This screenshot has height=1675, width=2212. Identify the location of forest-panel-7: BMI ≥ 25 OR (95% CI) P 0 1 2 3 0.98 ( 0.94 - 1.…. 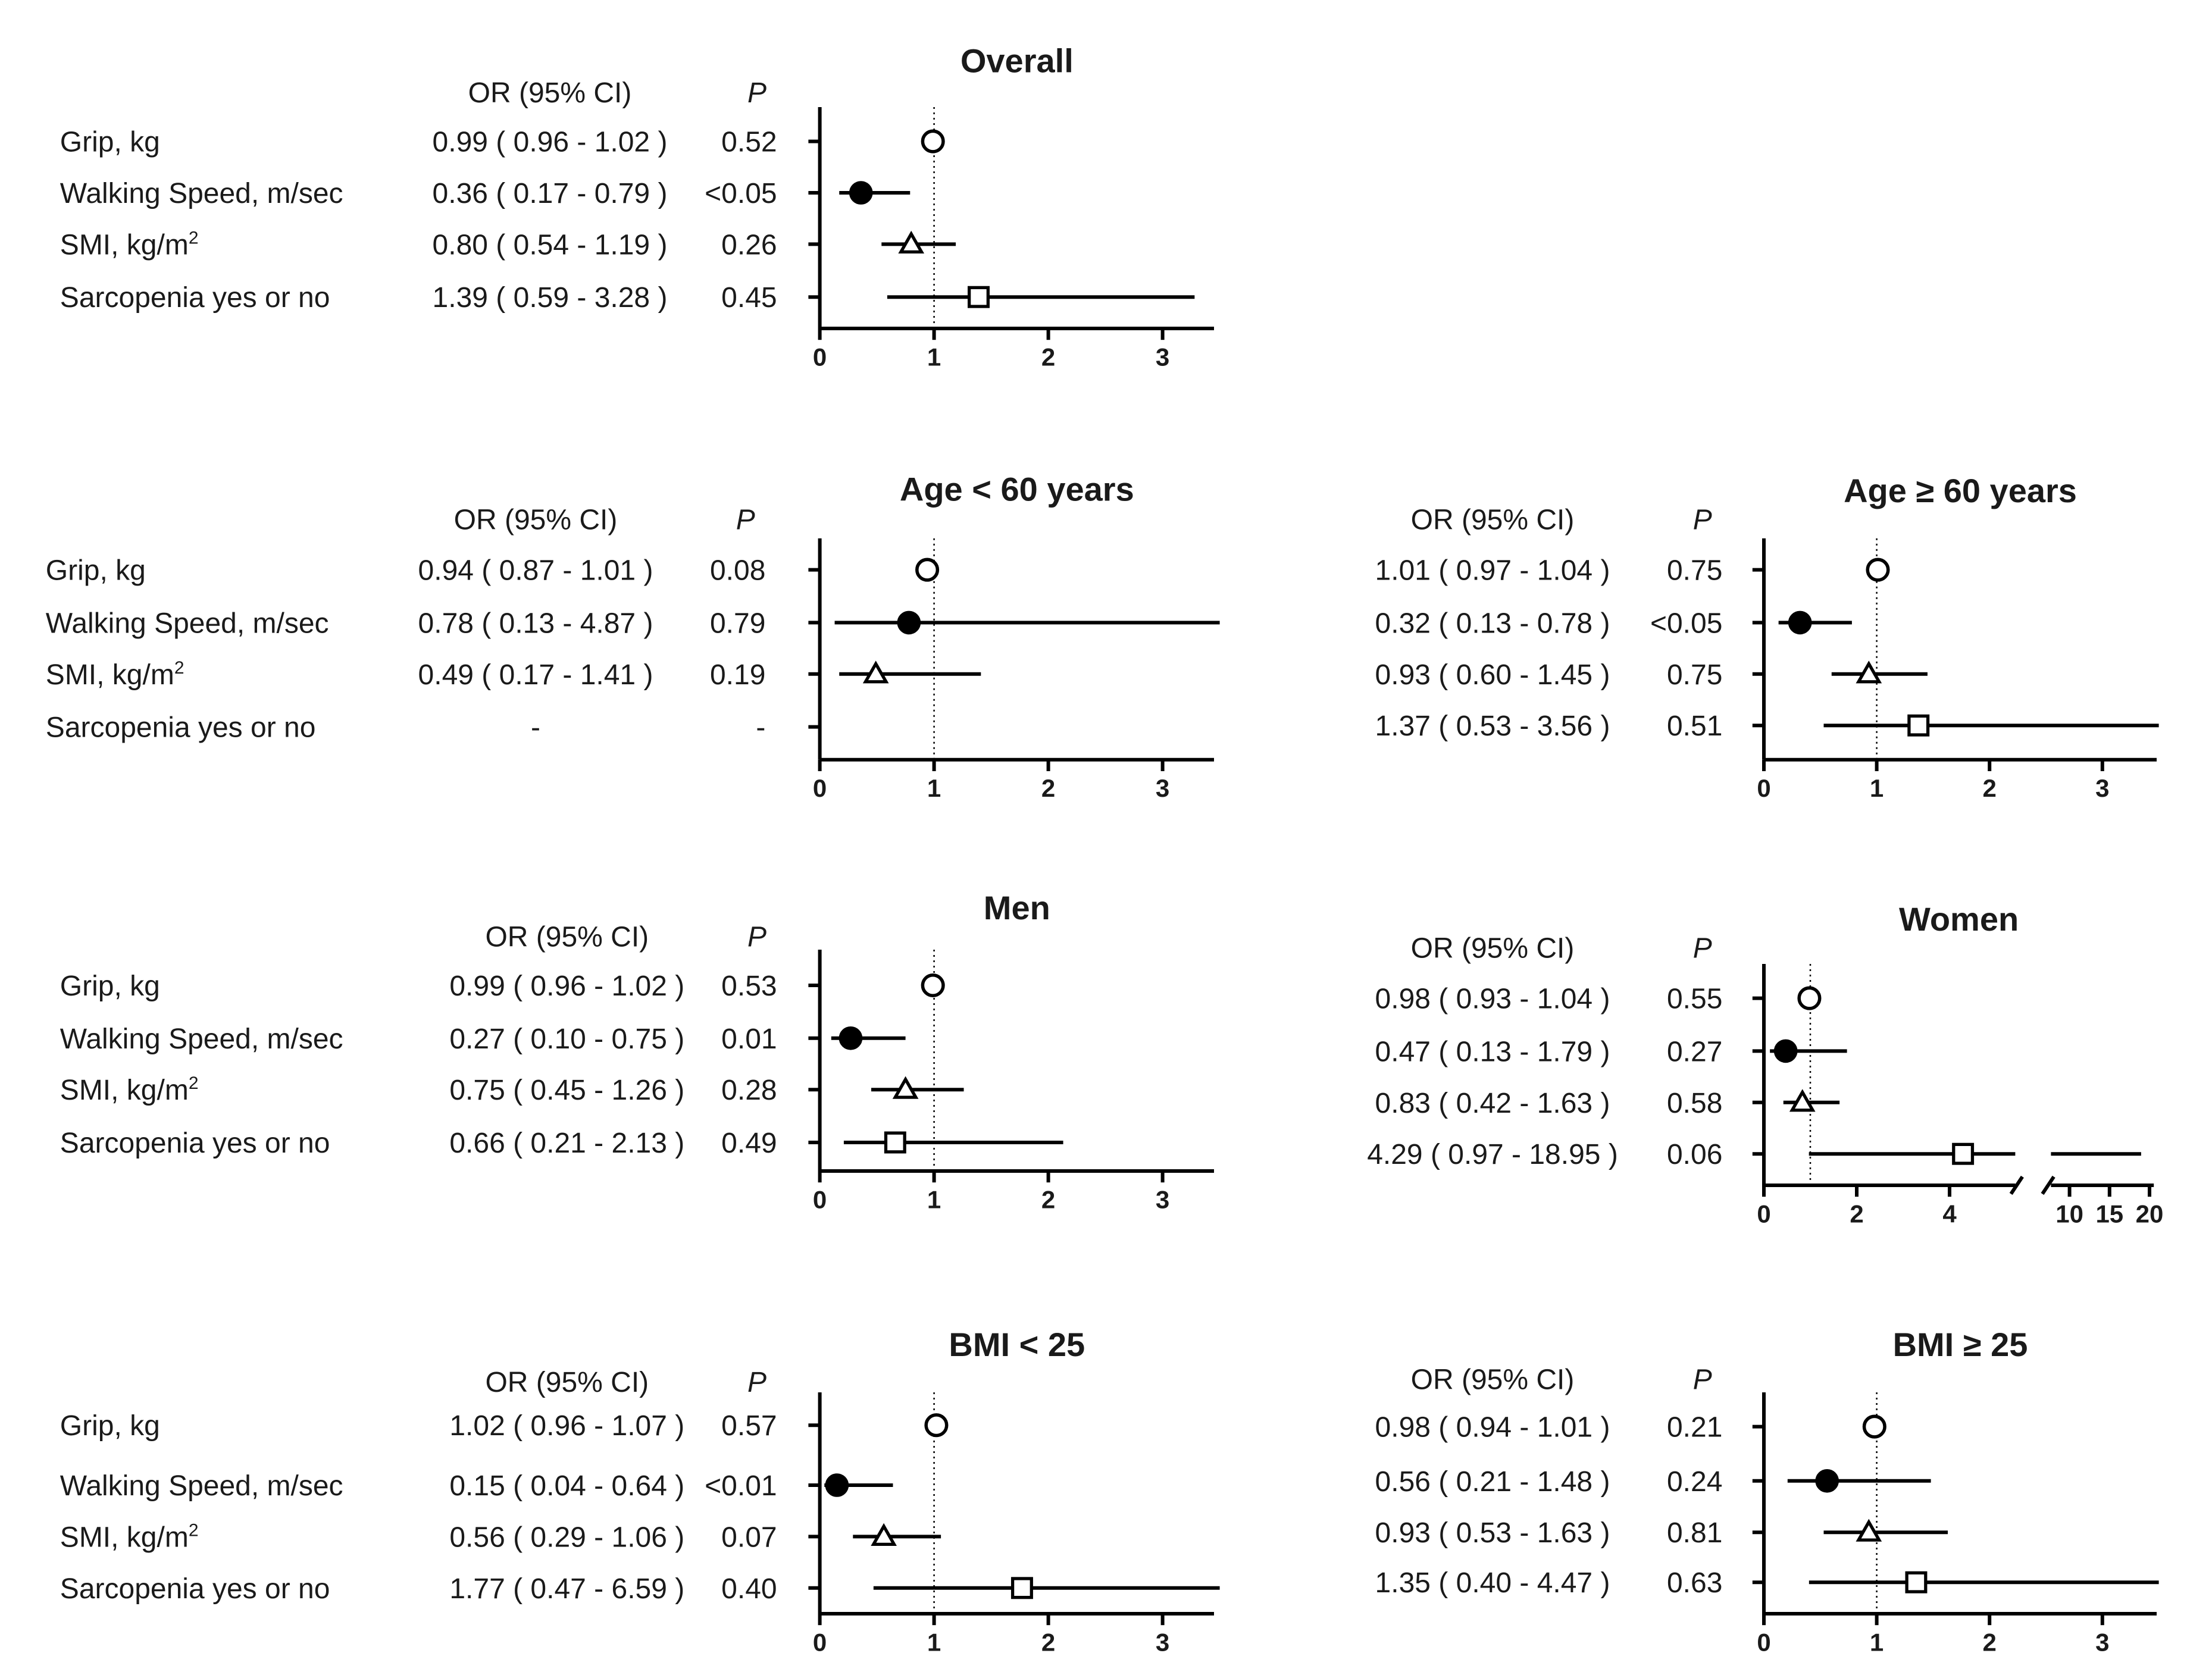
(1767, 1491).